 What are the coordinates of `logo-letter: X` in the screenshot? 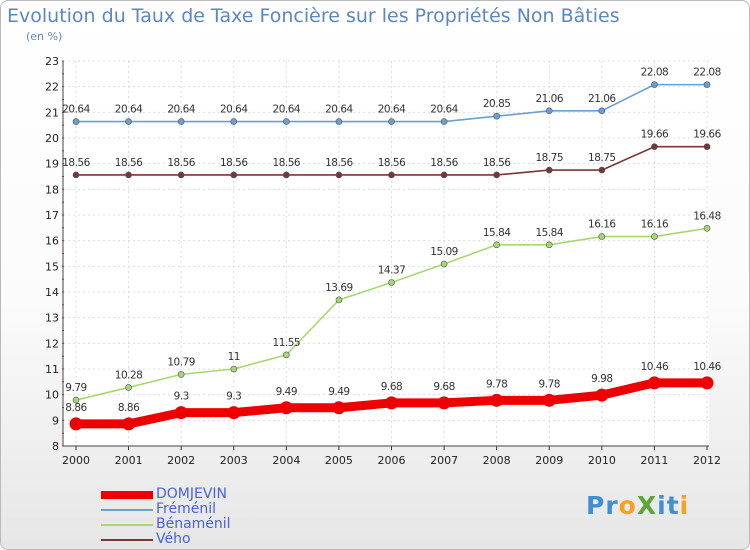 It's located at (647, 505).